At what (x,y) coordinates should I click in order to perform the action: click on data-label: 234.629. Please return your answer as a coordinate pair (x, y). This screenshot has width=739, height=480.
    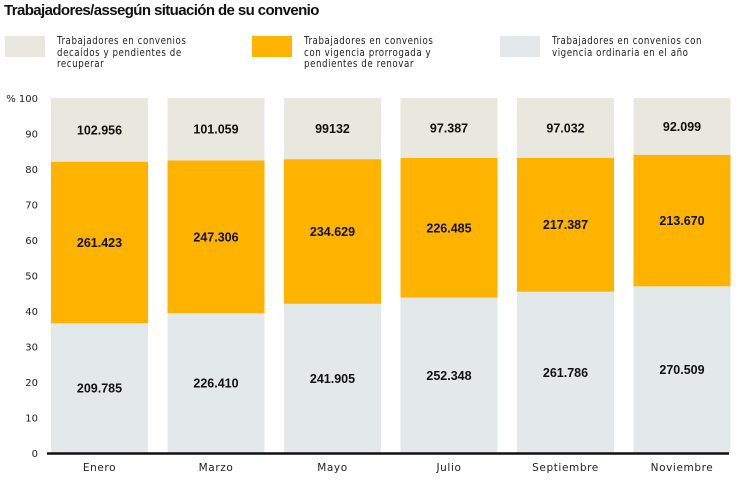
    Looking at the image, I should click on (332, 232).